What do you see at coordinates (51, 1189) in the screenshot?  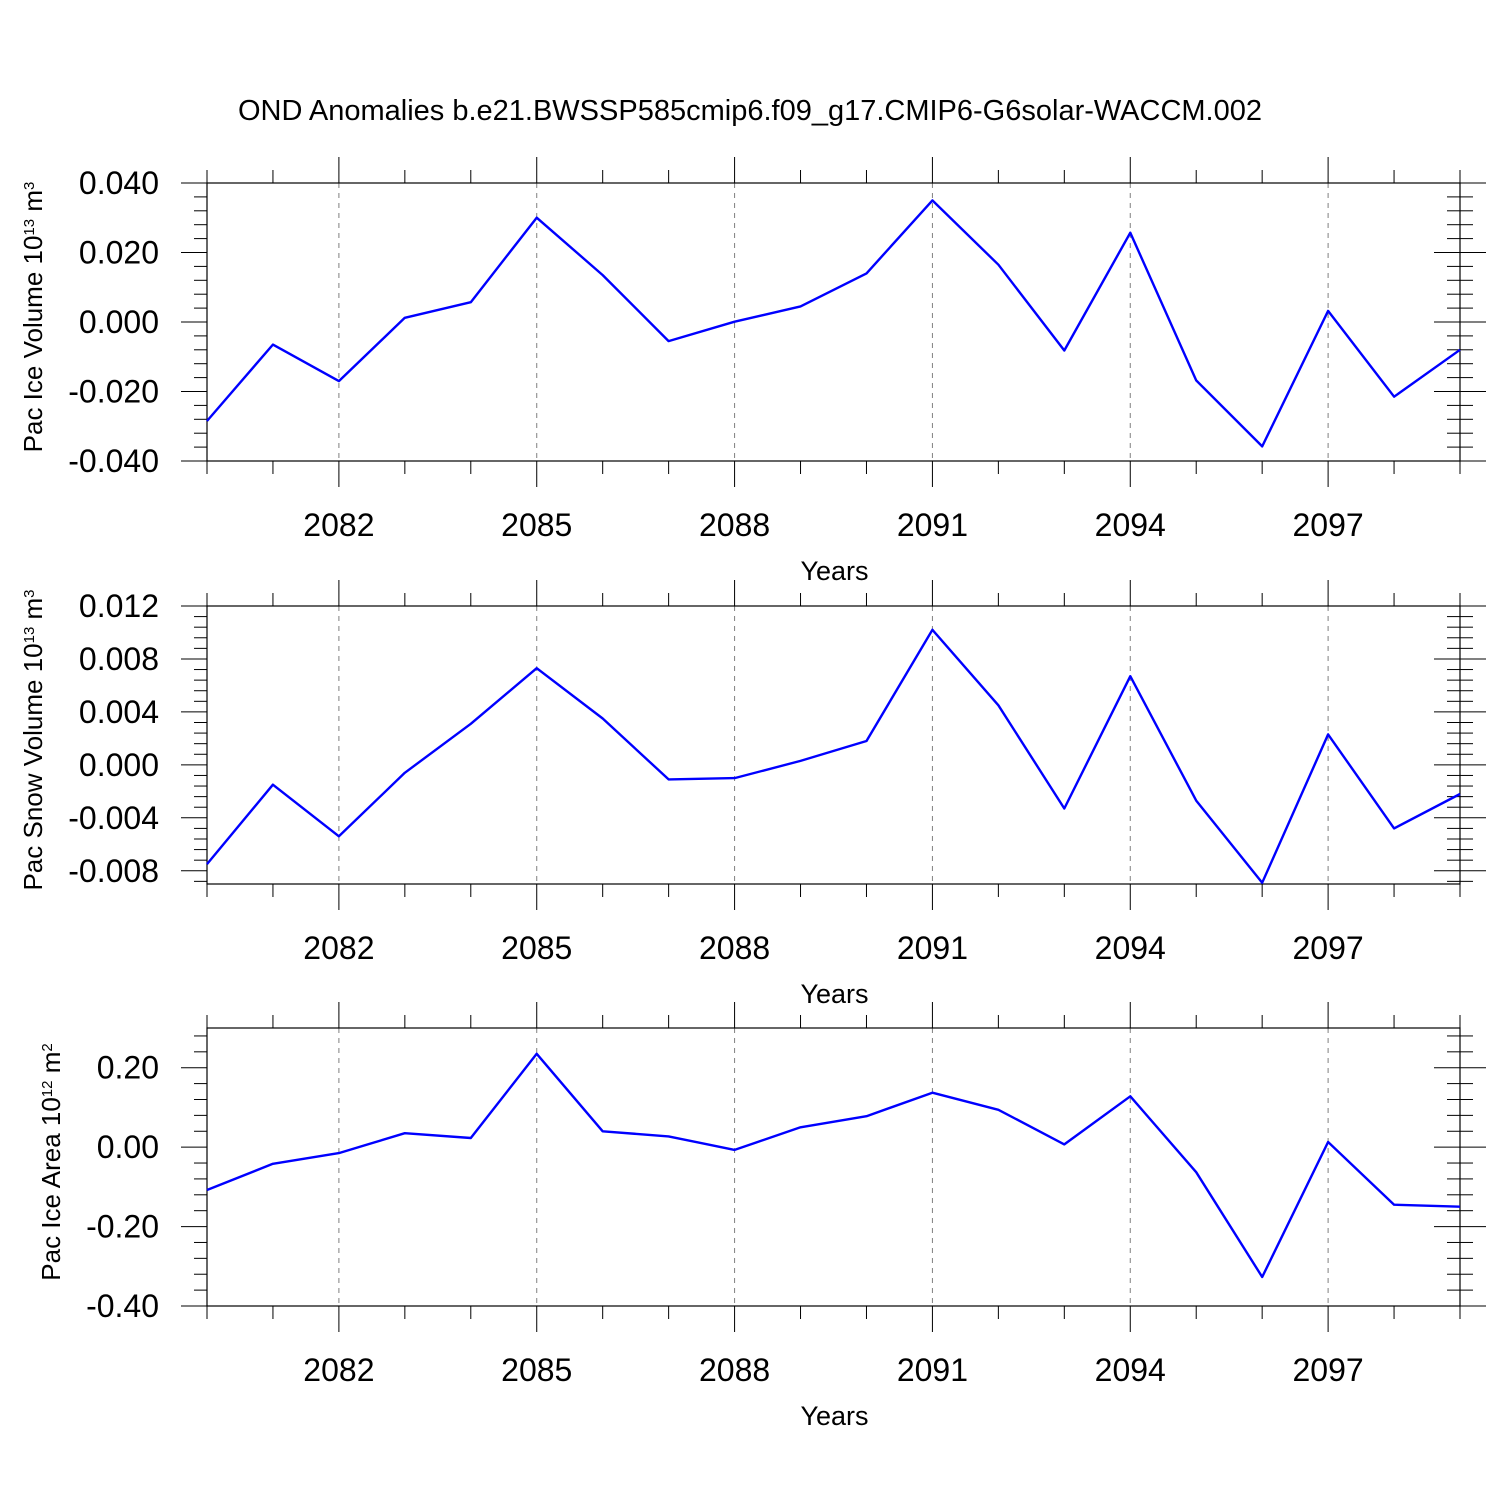 I see `y-axis-label-part: Pac Ice Area 10` at bounding box center [51, 1189].